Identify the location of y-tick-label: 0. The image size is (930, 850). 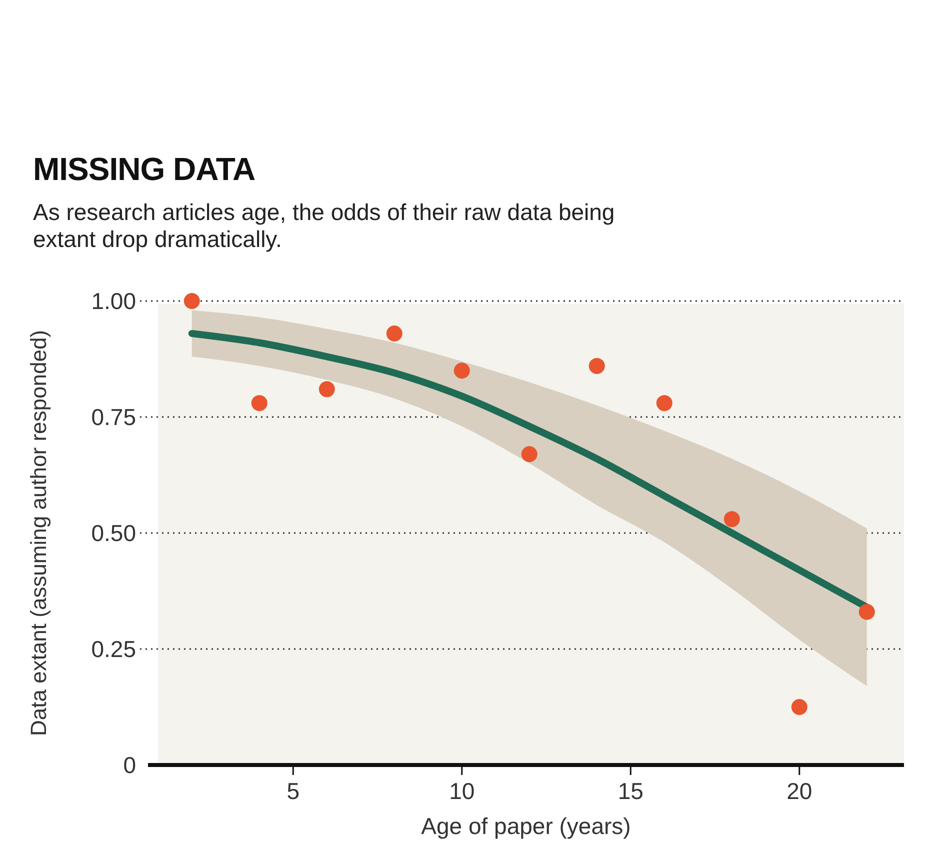
(129, 765).